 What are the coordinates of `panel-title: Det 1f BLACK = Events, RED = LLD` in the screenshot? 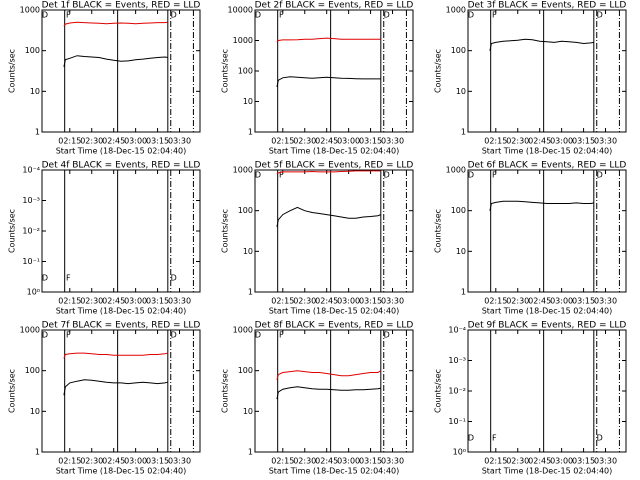 It's located at (121, 6).